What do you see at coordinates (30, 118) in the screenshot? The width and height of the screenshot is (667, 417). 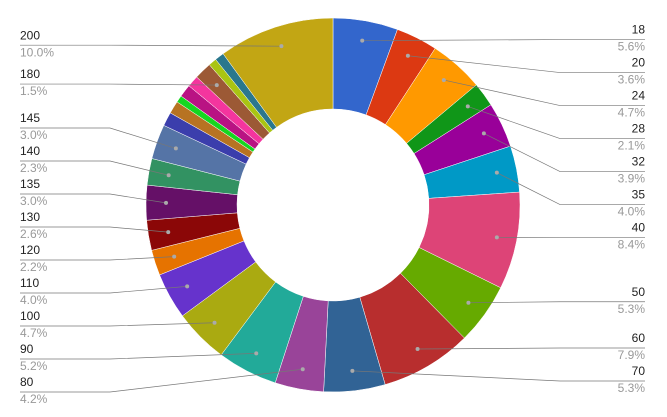 I see `slice-label: 145` at bounding box center [30, 118].